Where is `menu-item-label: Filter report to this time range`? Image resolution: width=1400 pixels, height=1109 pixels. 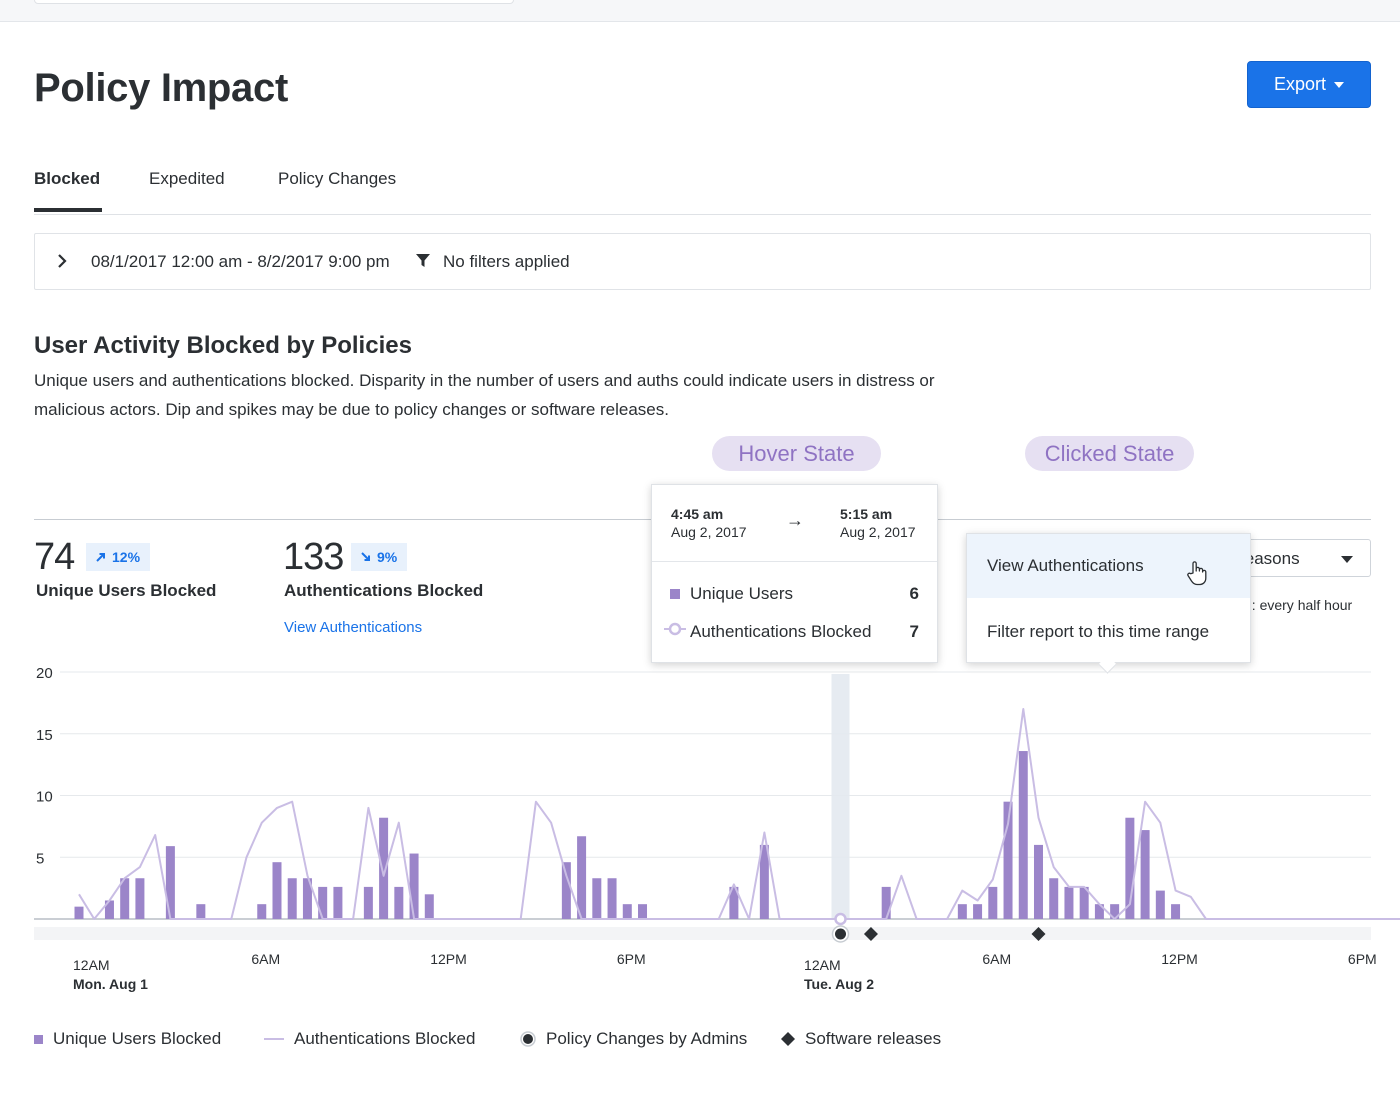 menu-item-label: Filter report to this time range is located at coordinates (1098, 631).